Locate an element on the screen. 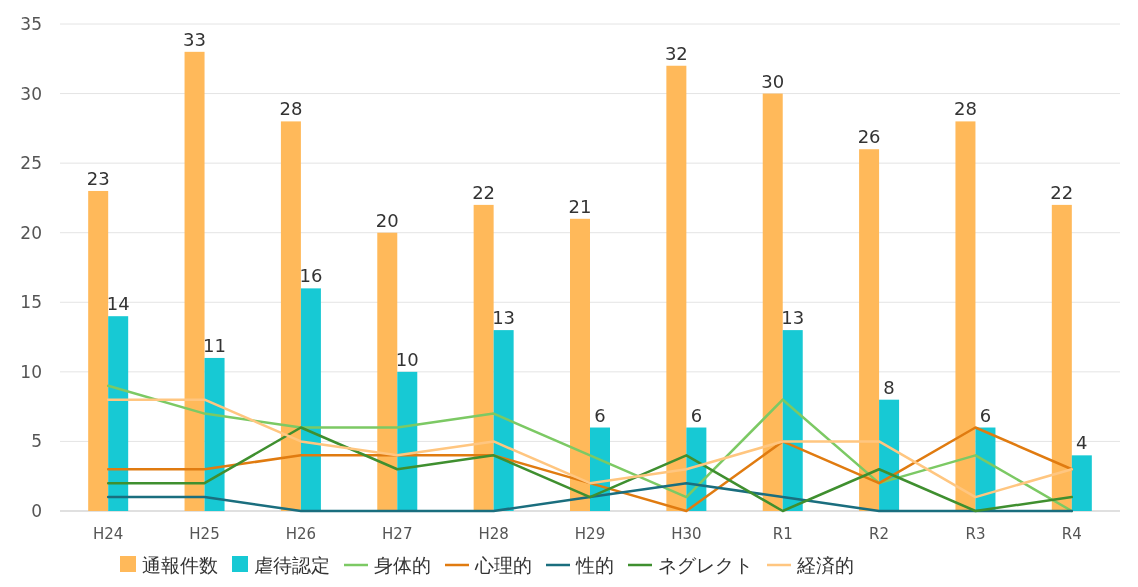 This screenshot has height=587, width=1138. data-label: 32 is located at coordinates (676, 53).